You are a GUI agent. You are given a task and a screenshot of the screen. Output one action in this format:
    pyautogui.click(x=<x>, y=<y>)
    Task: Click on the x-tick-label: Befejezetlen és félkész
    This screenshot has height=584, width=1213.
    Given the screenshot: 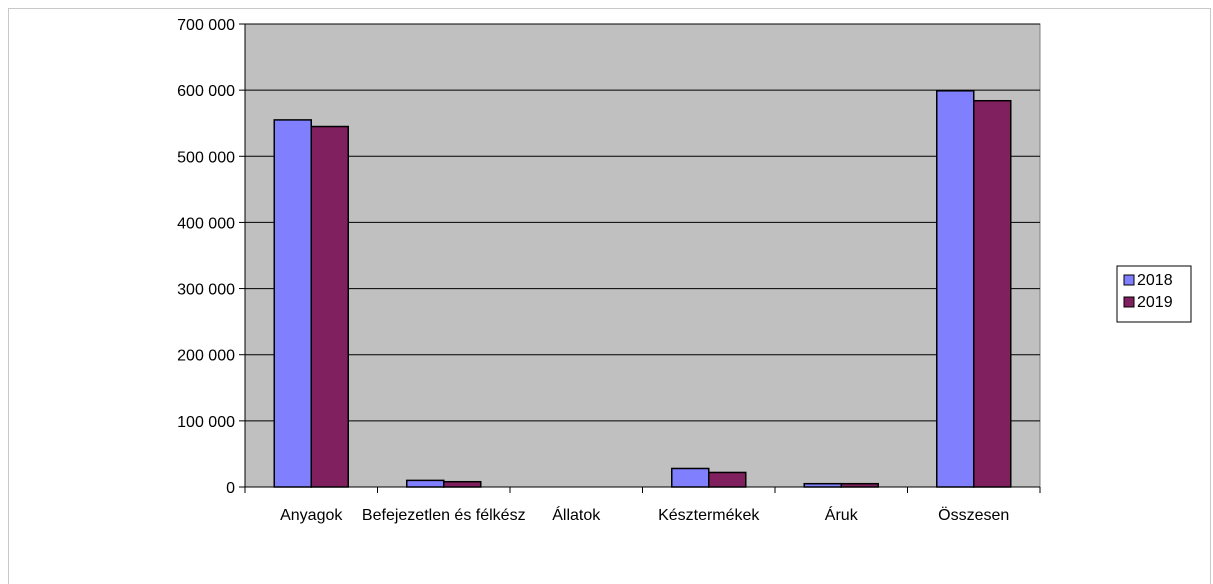 What is the action you would take?
    pyautogui.click(x=444, y=515)
    